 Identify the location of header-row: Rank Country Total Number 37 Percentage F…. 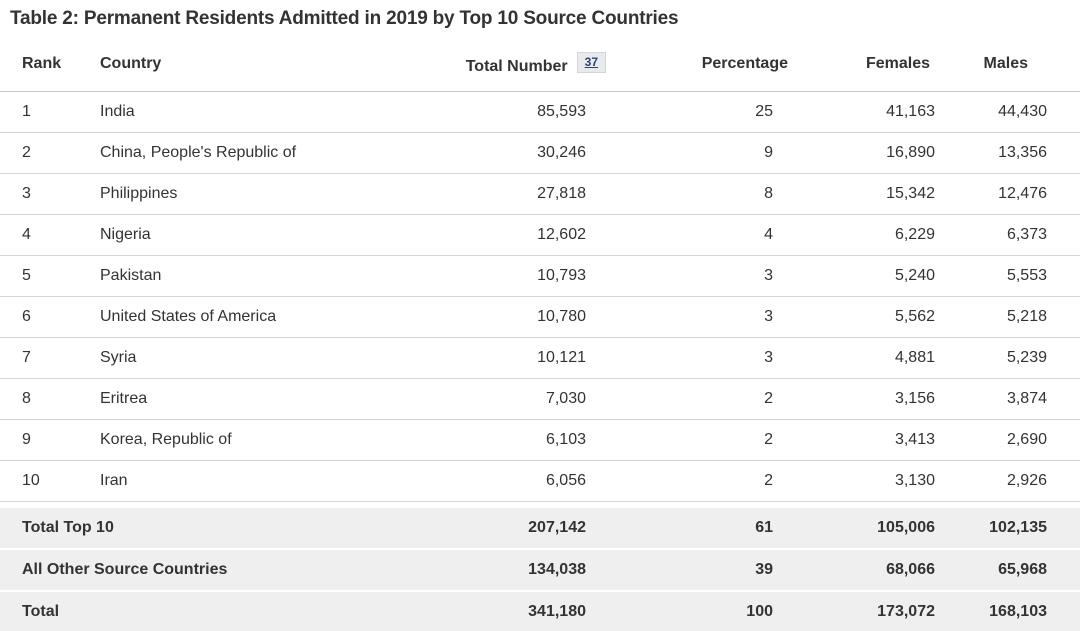
(540, 65).